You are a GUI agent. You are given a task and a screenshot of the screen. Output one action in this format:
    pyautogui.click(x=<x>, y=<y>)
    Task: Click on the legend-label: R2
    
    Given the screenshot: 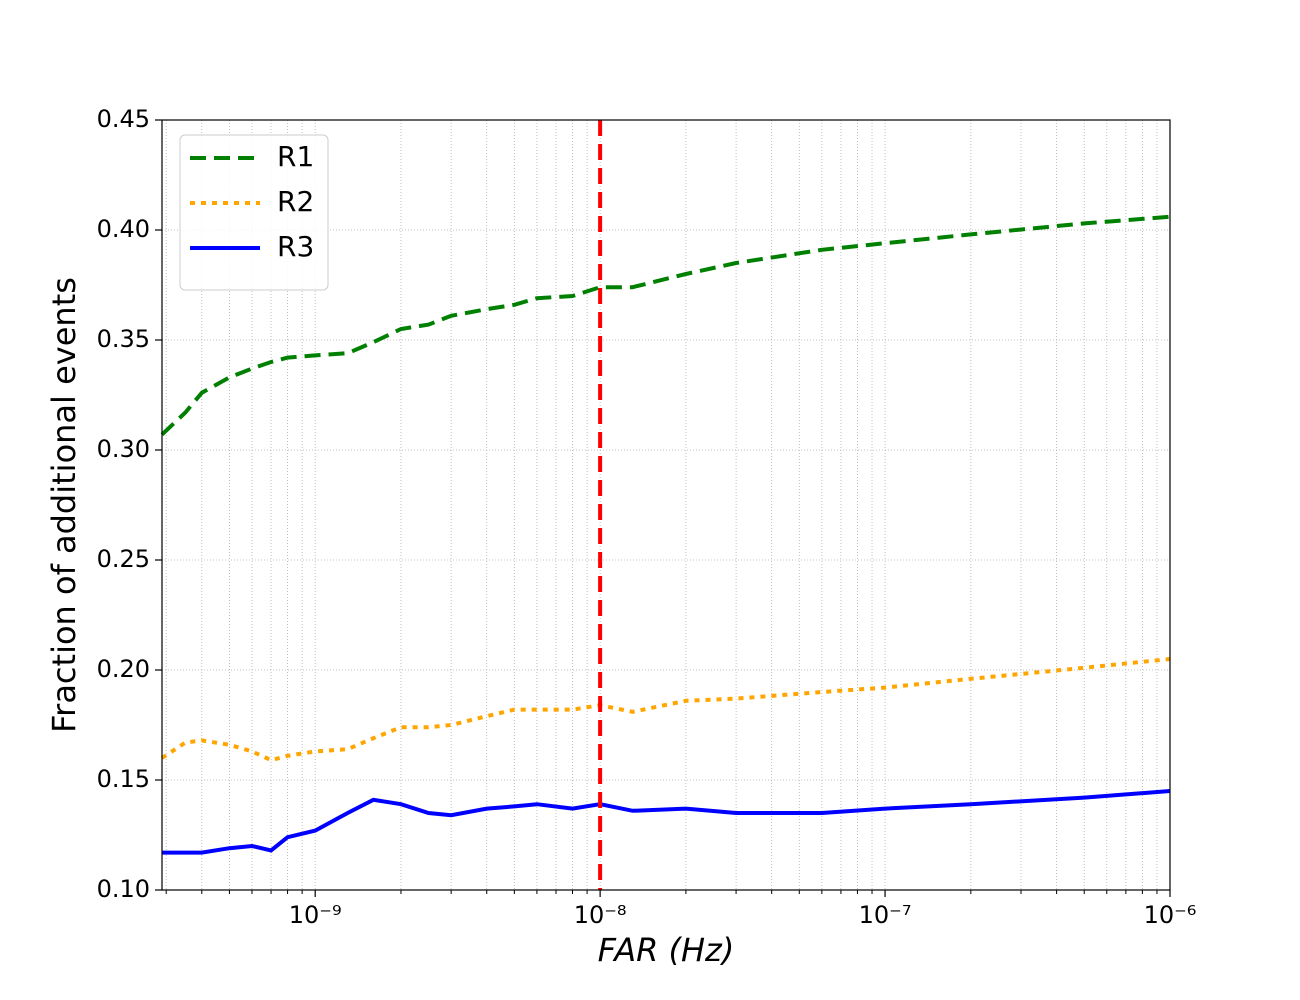 What is the action you would take?
    pyautogui.click(x=295, y=201)
    